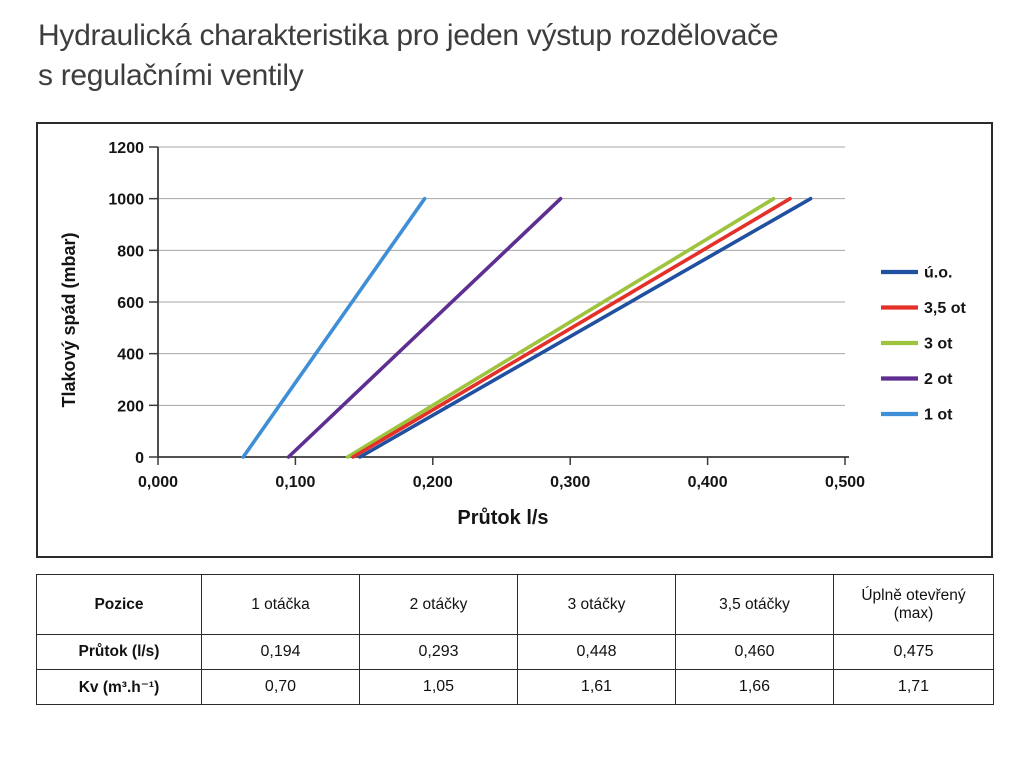 This screenshot has height=768, width=1024. Describe the element at coordinates (126, 200) in the screenshot. I see `y-tick-label: 1000` at that location.